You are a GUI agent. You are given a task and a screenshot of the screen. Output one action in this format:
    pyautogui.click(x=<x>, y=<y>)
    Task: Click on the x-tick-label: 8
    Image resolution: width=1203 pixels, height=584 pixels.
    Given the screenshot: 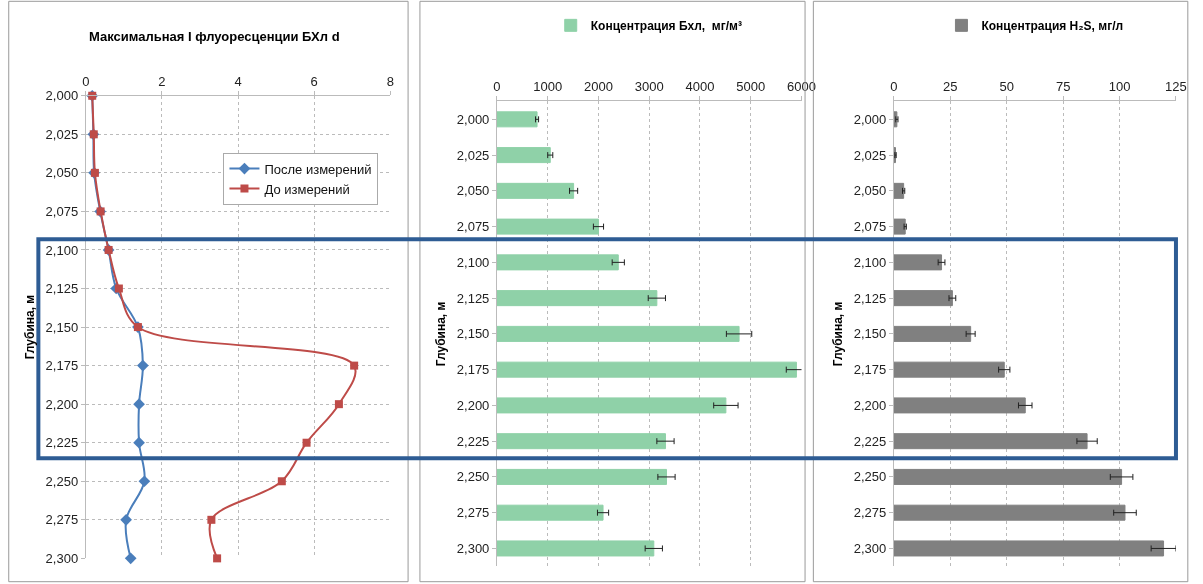 What is the action you would take?
    pyautogui.click(x=390, y=81)
    